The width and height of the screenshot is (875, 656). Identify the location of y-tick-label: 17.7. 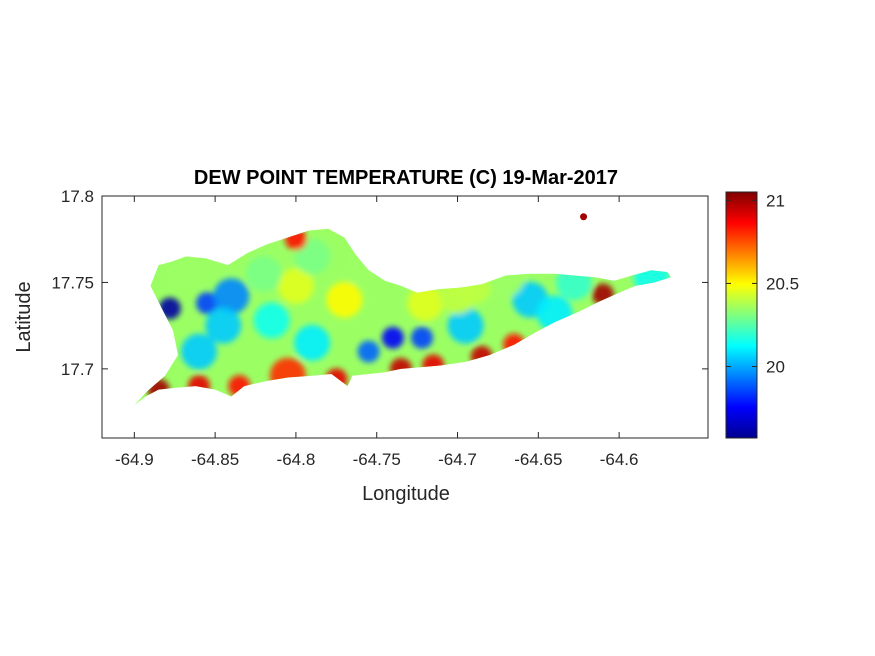
(77, 369).